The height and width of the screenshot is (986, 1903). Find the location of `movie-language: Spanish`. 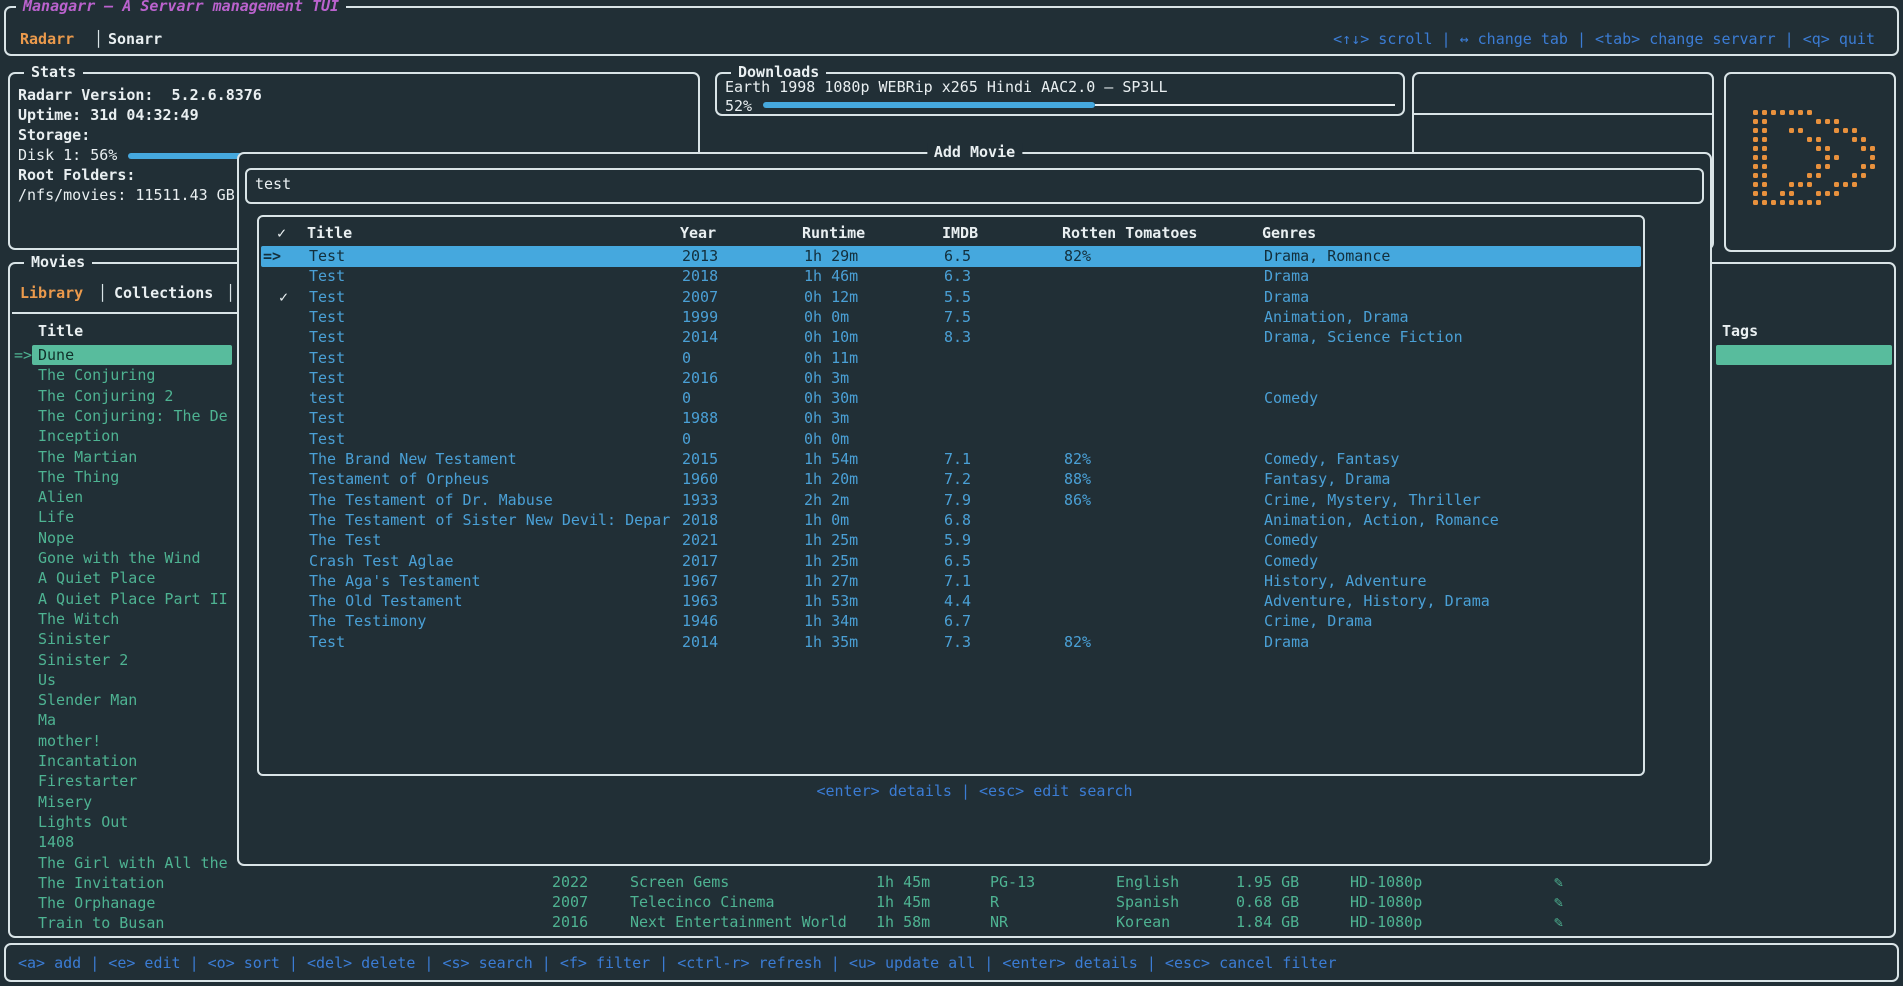

movie-language: Spanish is located at coordinates (1148, 902).